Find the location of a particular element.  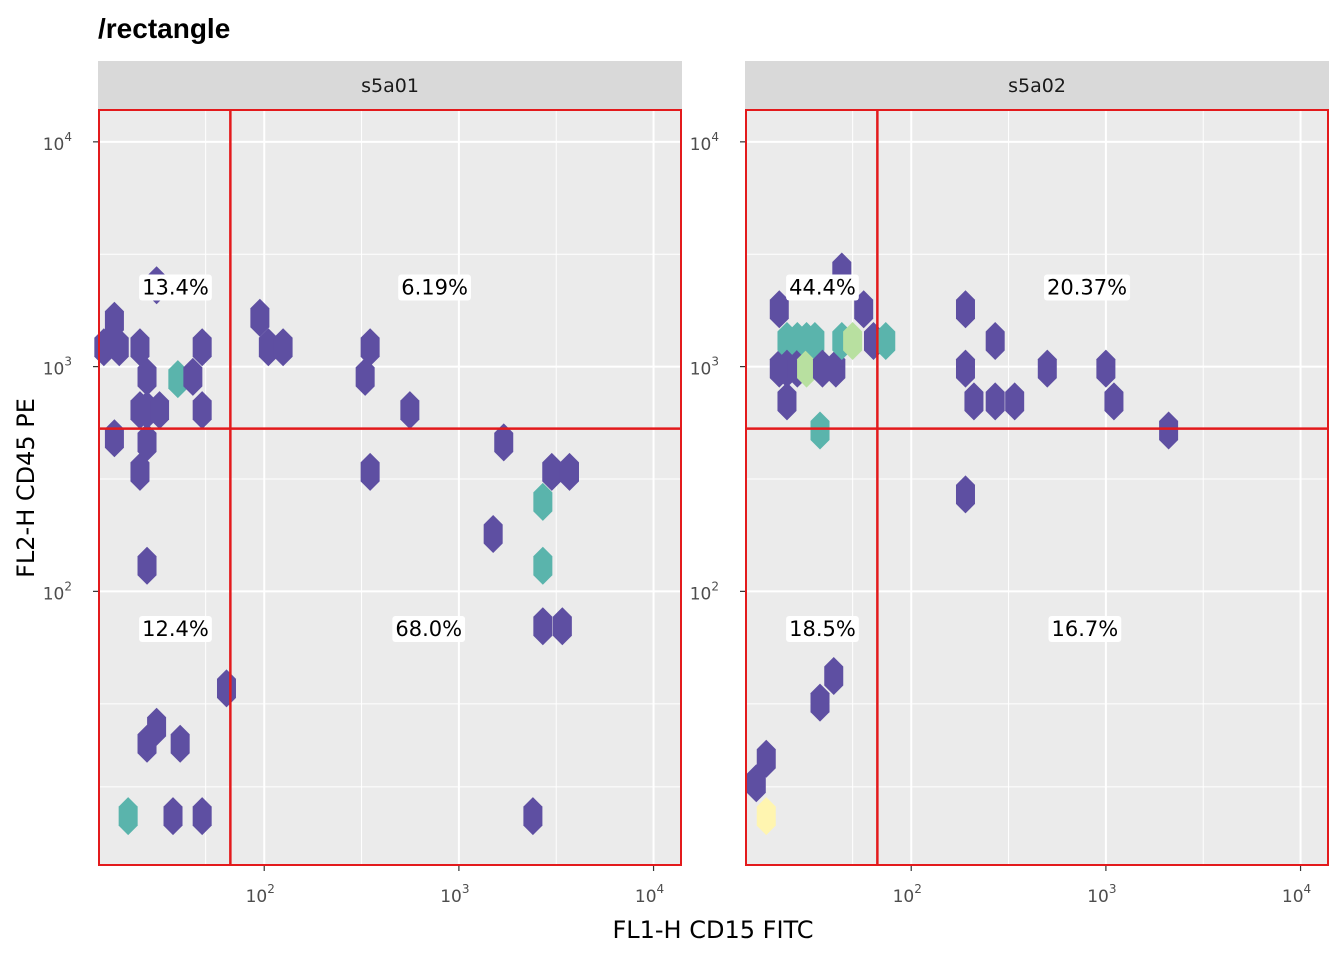

quadrant-percent-label: 20.37% is located at coordinates (1087, 287).